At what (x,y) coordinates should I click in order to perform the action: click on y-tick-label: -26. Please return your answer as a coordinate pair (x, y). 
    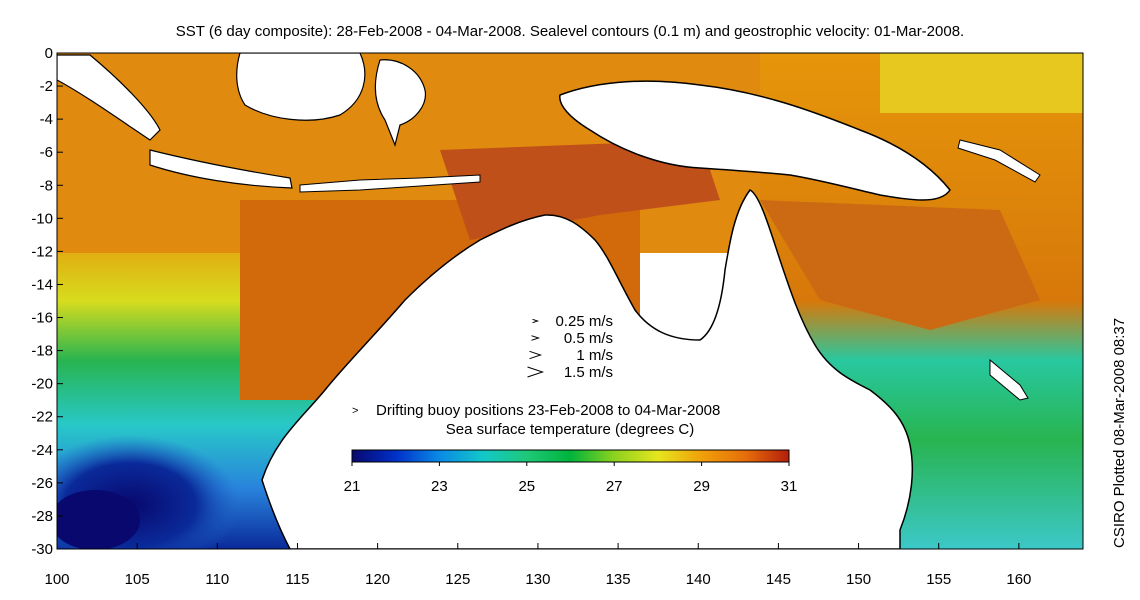
    Looking at the image, I should click on (42, 483).